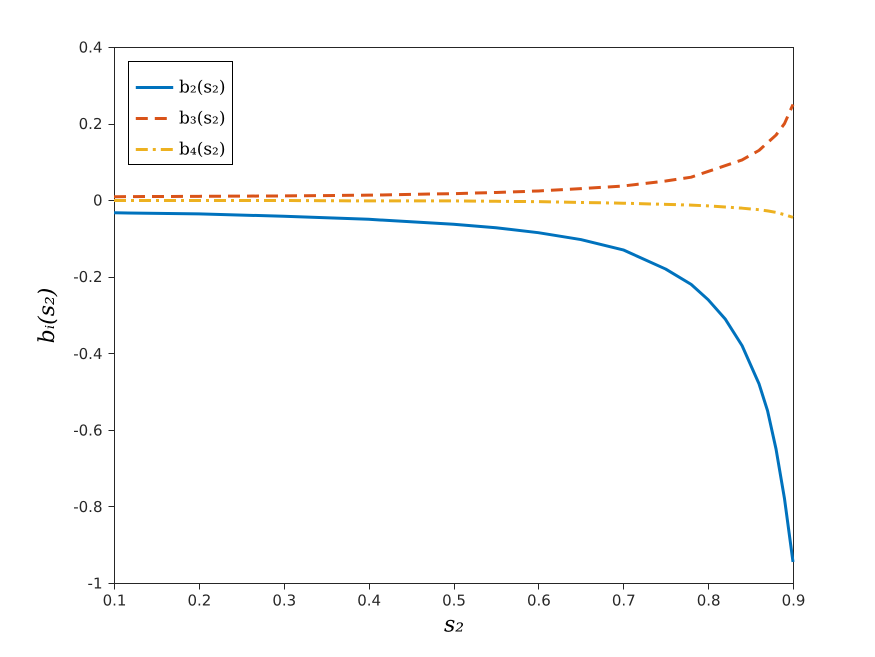  I want to click on y-tick-label: 0.4, so click(90, 47).